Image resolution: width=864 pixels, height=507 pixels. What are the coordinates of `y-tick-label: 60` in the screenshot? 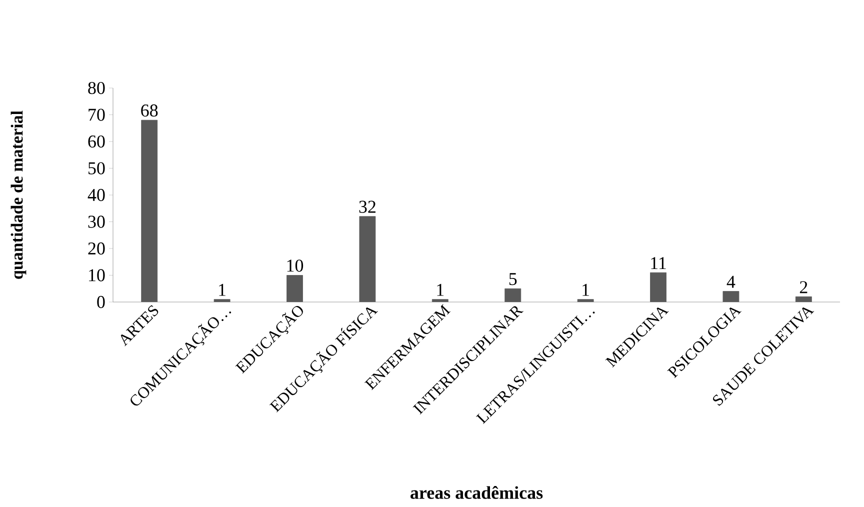 It's located at (96, 141).